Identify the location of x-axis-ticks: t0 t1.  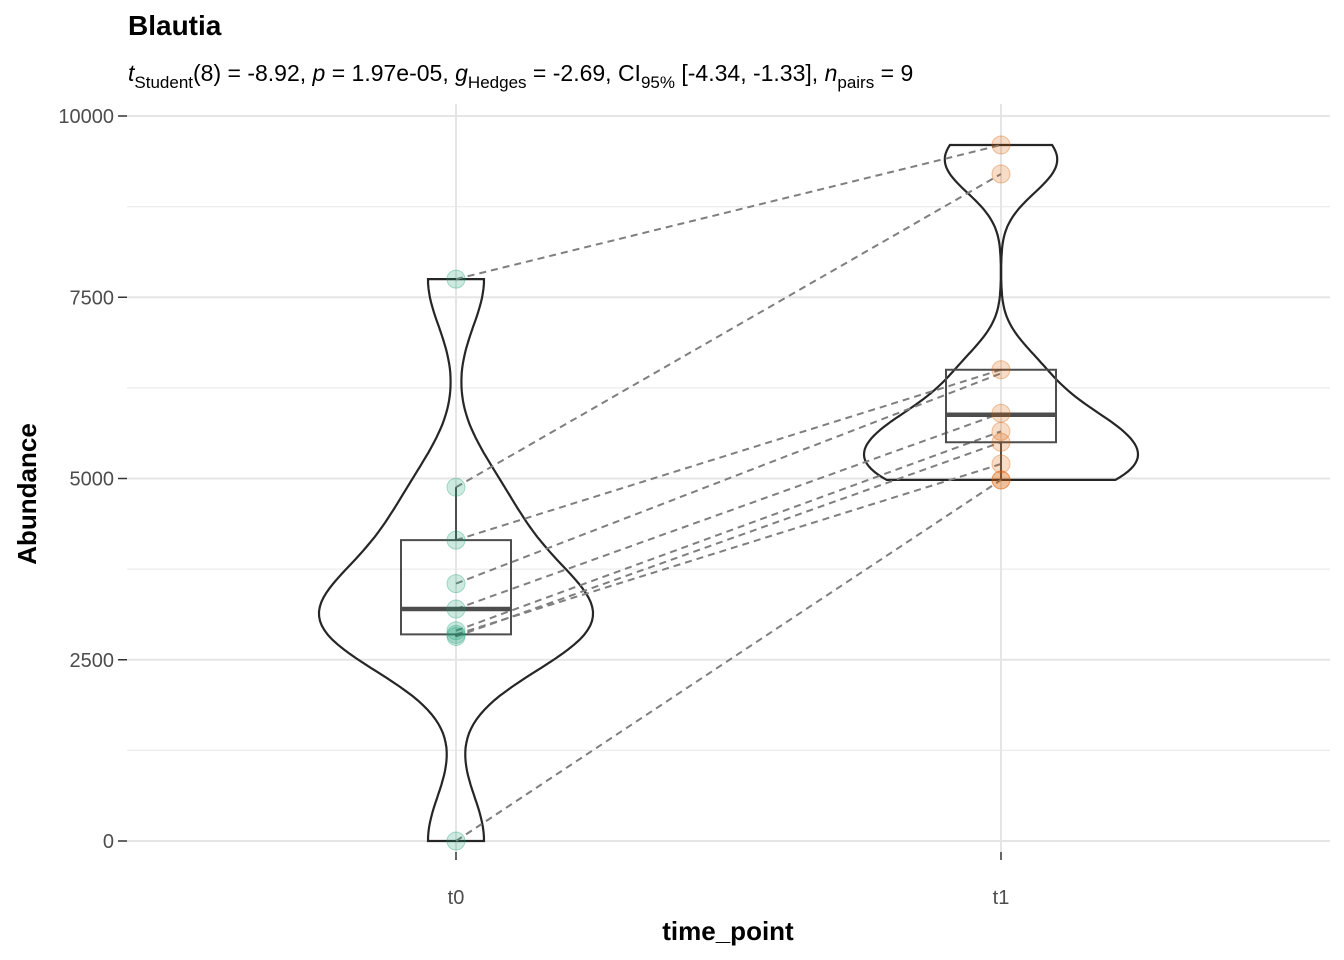
(729, 880).